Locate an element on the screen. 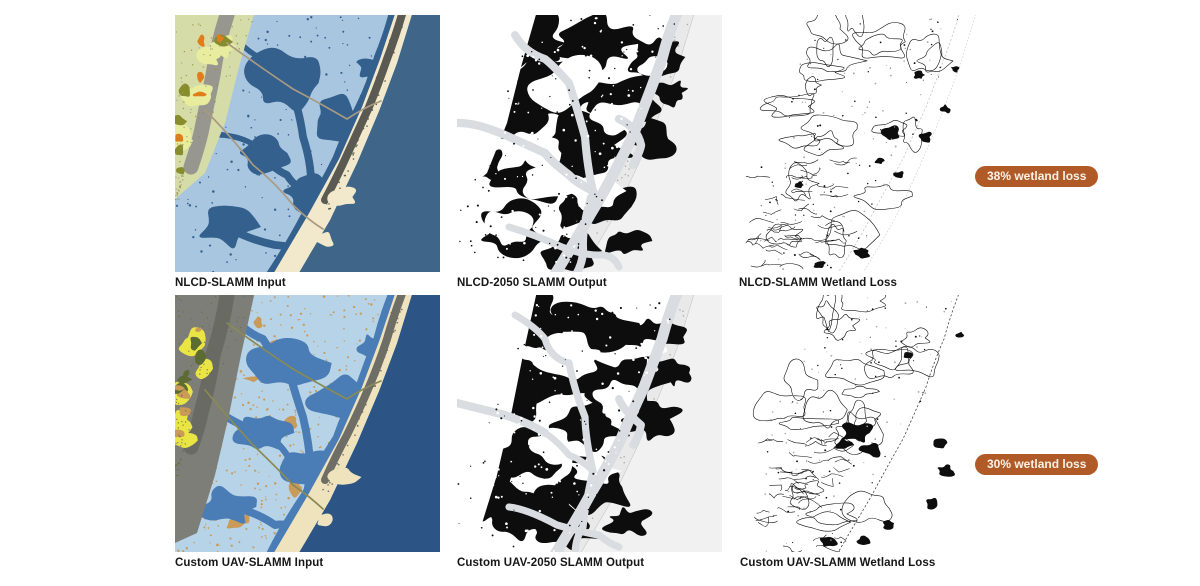  map-nlcd-wetland-loss-image is located at coordinates (871, 143).